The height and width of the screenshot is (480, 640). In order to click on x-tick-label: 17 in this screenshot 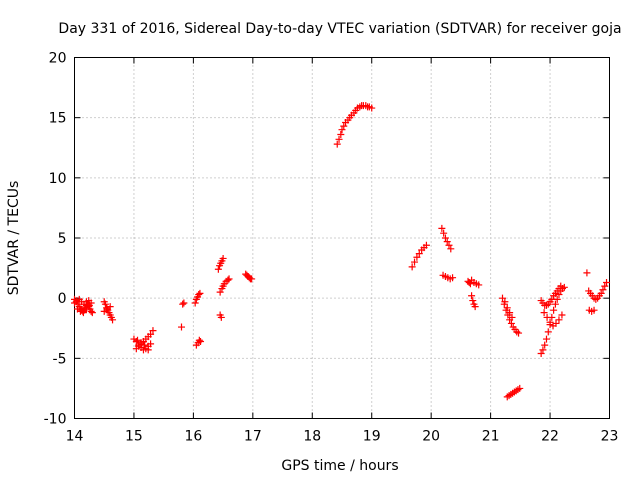, I will do `click(253, 437)`.